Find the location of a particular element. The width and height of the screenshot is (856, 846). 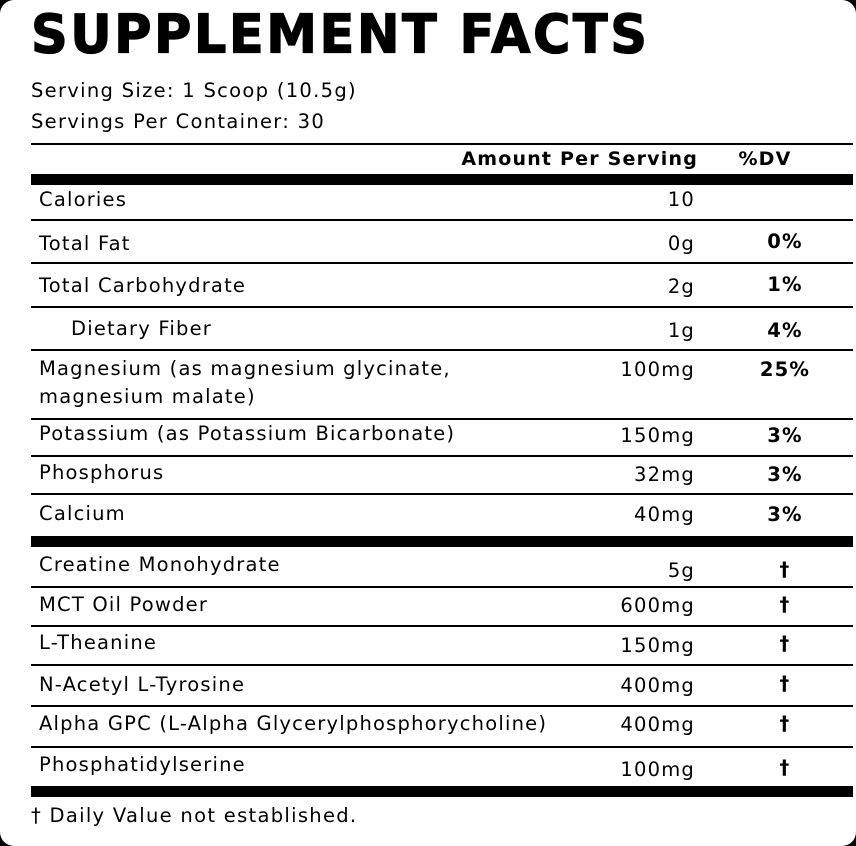

nutrient-name: Dietary Fiber is located at coordinates (141, 328).